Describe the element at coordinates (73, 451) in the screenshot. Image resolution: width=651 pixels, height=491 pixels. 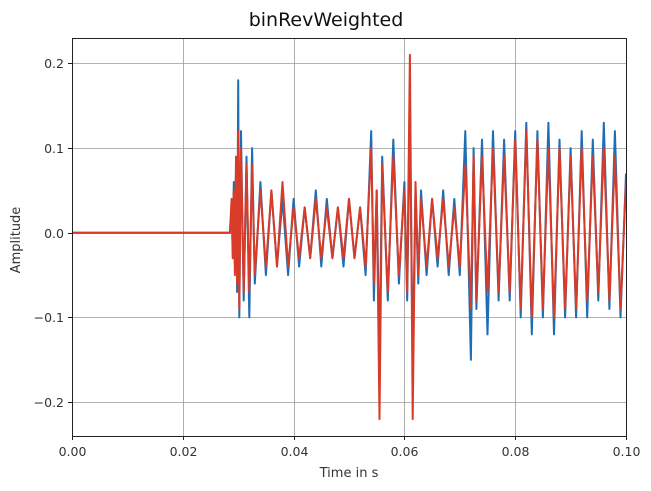
I see `x-tick-label: 0.00` at that location.